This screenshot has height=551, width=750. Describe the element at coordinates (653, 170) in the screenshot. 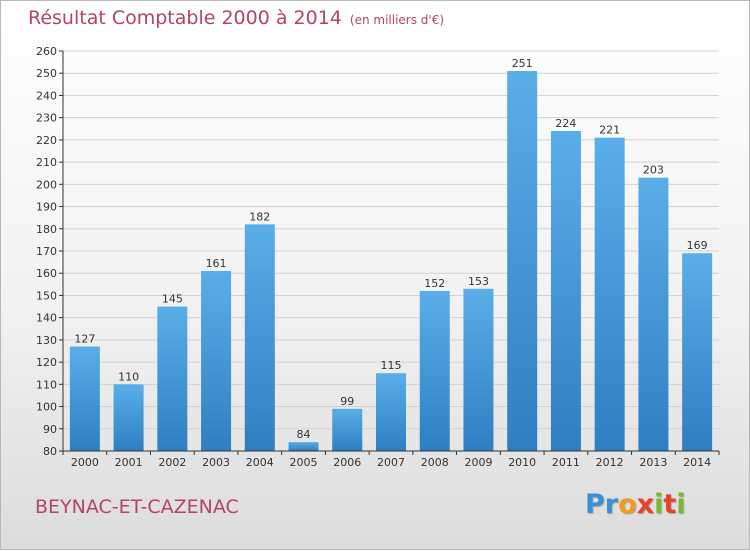

I see `value-label-2013: 203` at that location.